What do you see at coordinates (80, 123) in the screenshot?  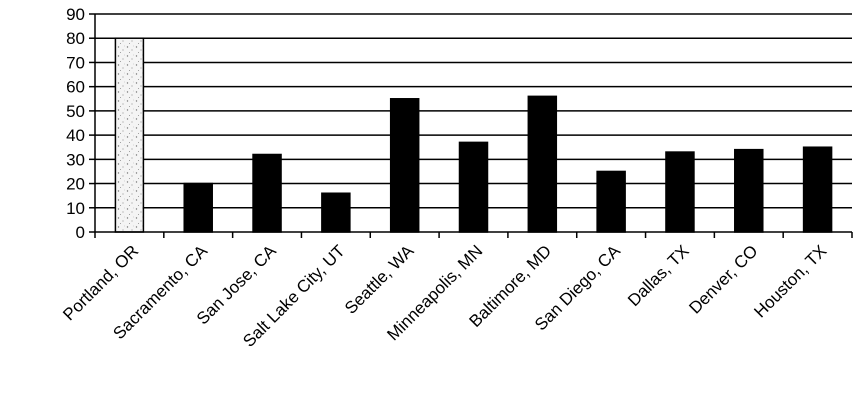 I see `y-axis-tick-labels: 0 10 20 30 40 50 60 70 80 90` at bounding box center [80, 123].